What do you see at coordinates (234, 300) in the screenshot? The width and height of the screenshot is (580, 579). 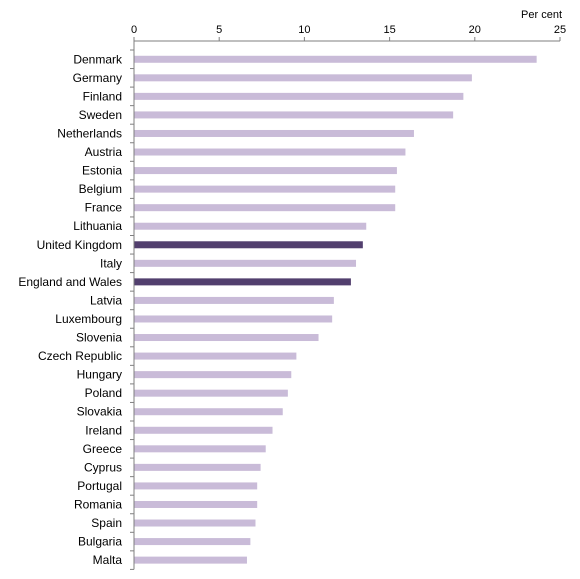 I see `bar-latvia` at bounding box center [234, 300].